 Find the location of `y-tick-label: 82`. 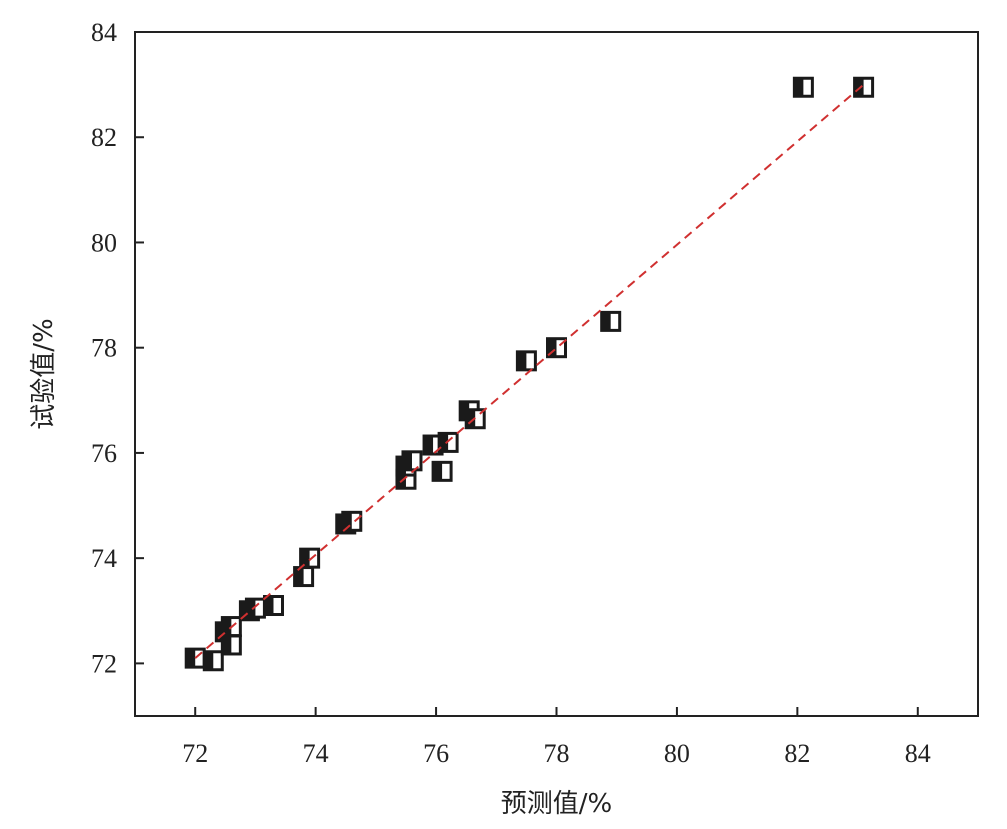

y-tick-label: 82 is located at coordinates (104, 137).